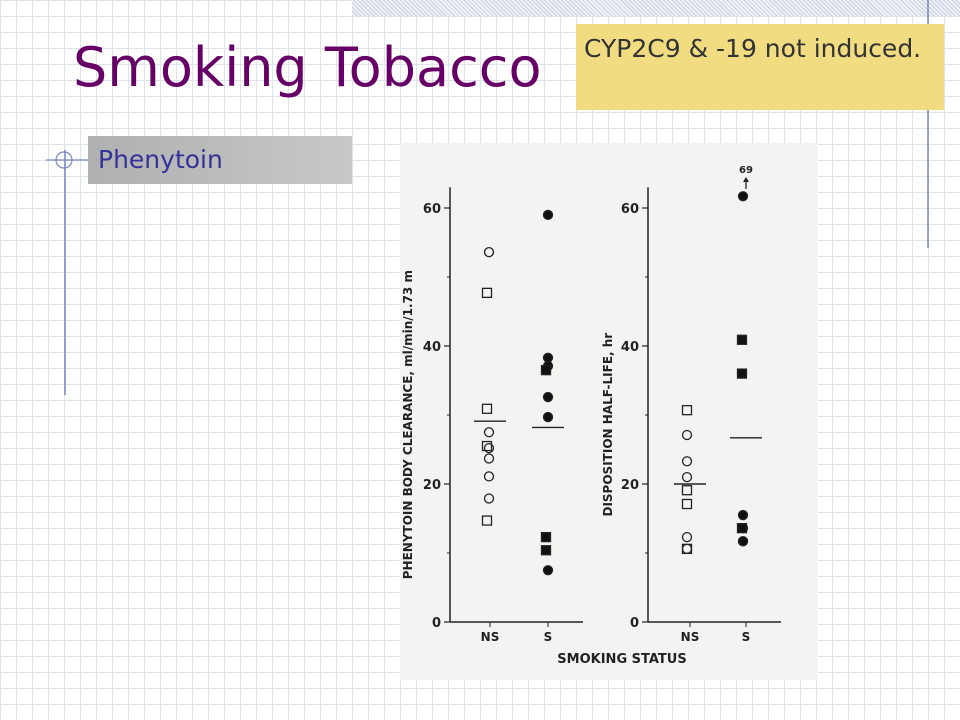 Image resolution: width=960 pixels, height=720 pixels. I want to click on header-band, so click(656, 8).